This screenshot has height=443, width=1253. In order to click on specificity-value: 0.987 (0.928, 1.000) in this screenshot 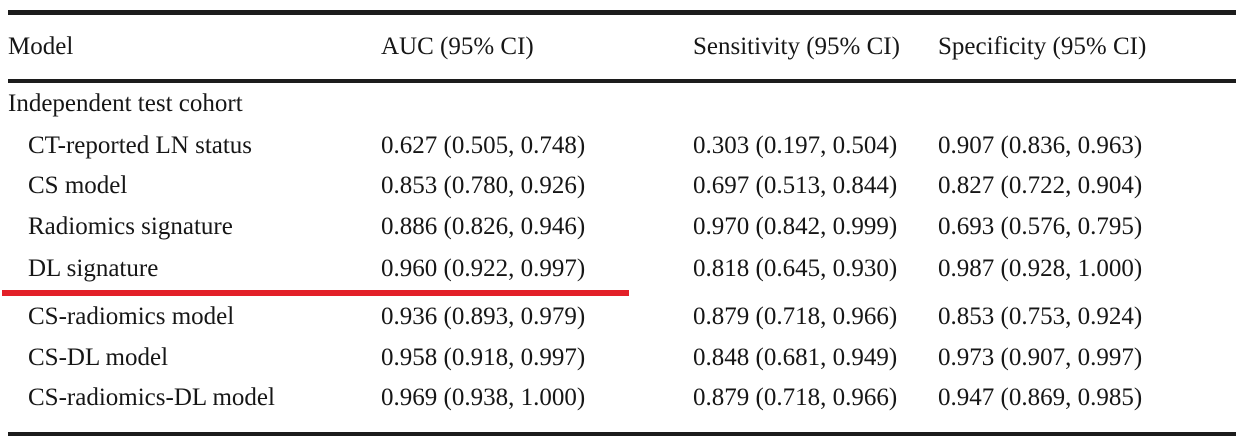, I will do `click(1040, 268)`.